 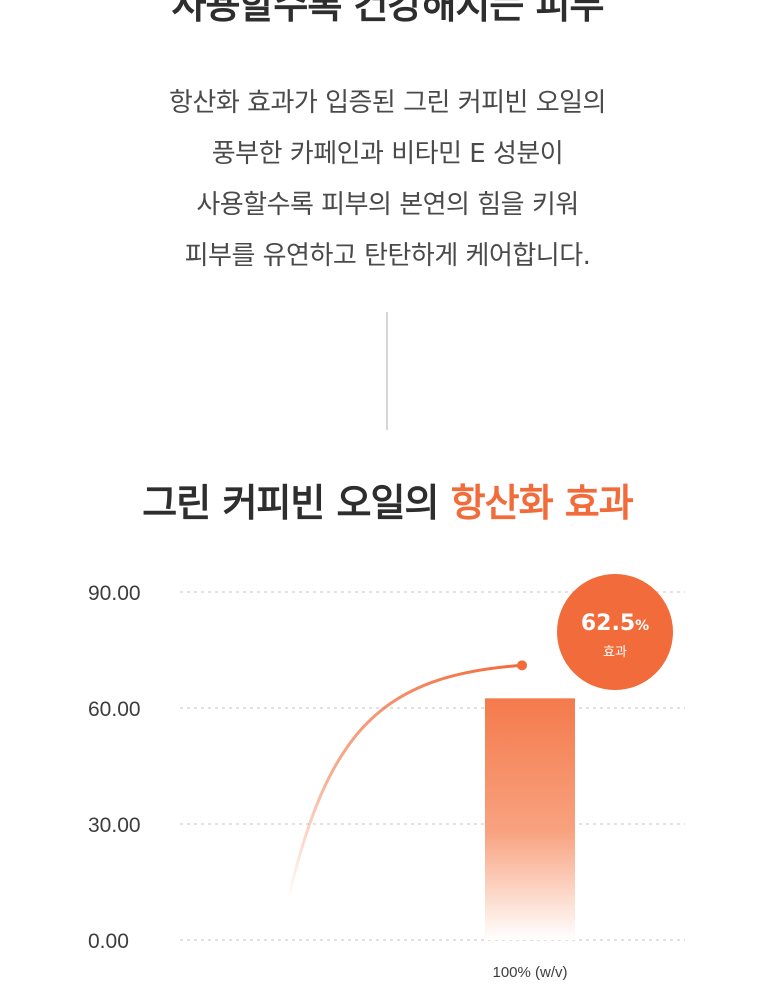 I want to click on y-tick-label: 60.00, so click(x=114, y=709).